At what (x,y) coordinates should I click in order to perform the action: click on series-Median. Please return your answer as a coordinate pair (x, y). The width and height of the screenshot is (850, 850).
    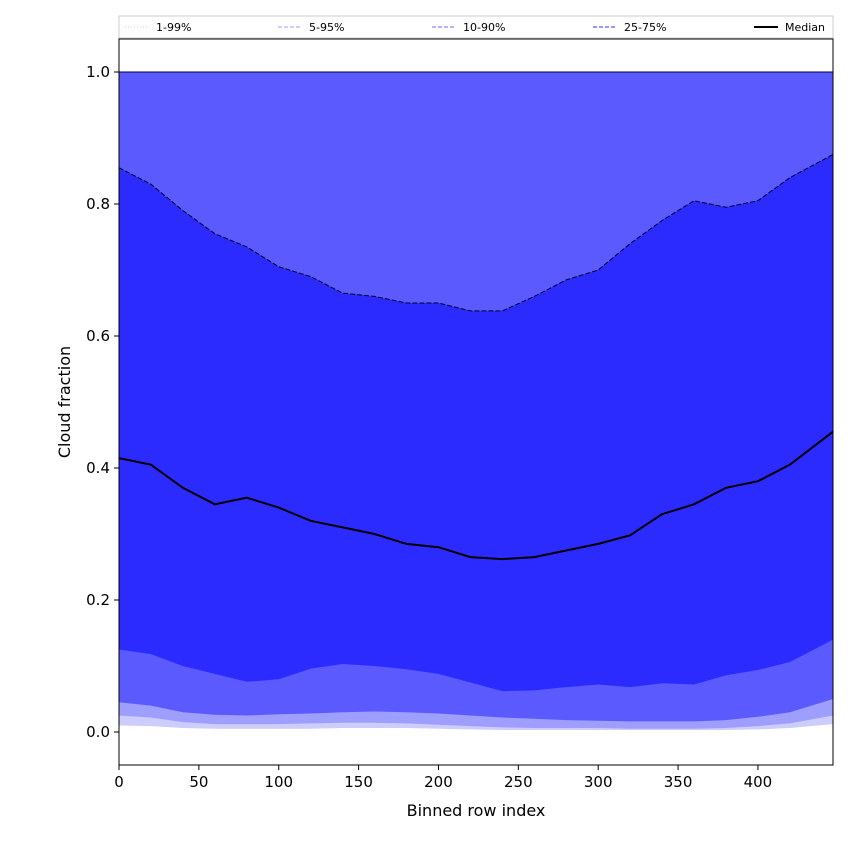
    Looking at the image, I should click on (476, 495).